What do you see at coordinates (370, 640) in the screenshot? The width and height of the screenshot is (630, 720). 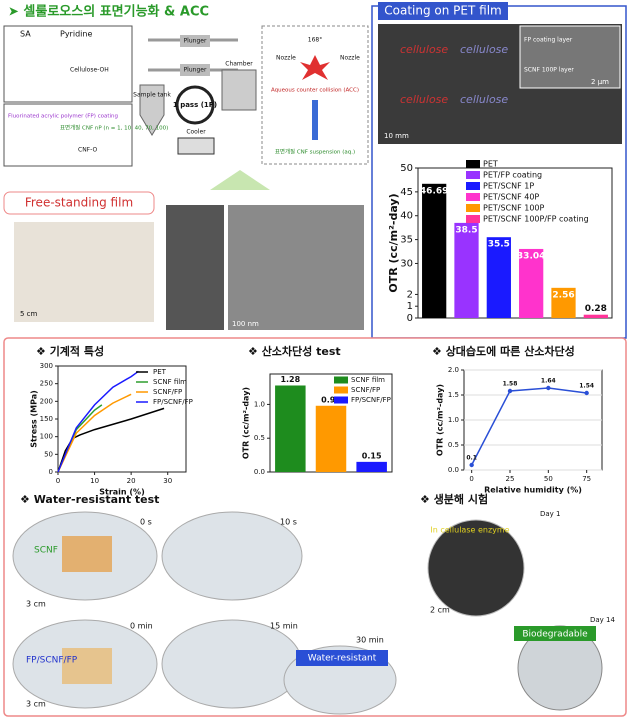 I see `time-label: 30 min` at bounding box center [370, 640].